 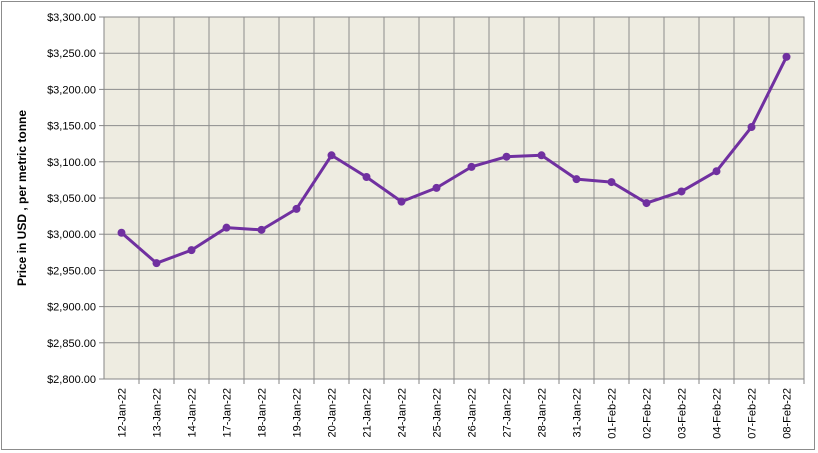 What do you see at coordinates (368, 413) in the screenshot?
I see `x-tick-label: 21-Jan-22` at bounding box center [368, 413].